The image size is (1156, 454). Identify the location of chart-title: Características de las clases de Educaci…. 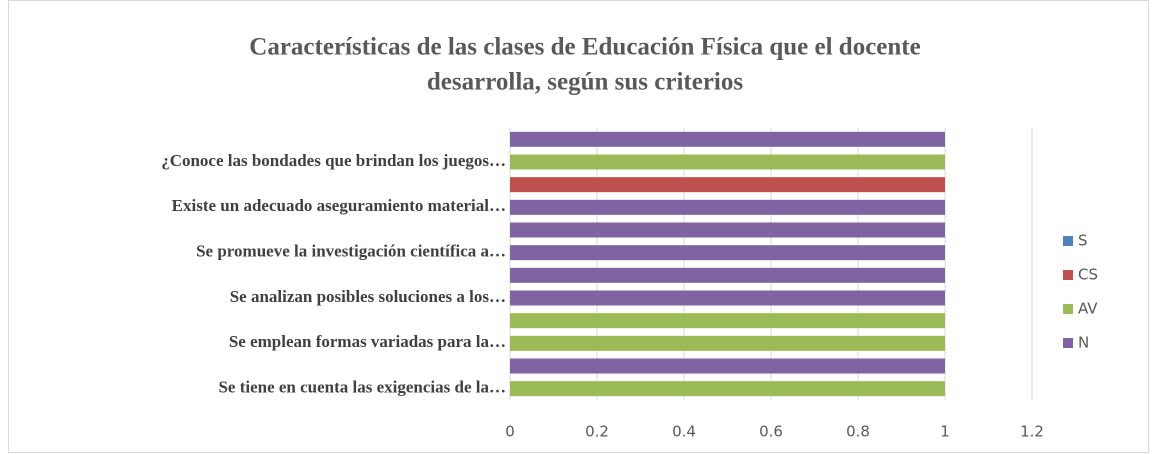
(584, 47).